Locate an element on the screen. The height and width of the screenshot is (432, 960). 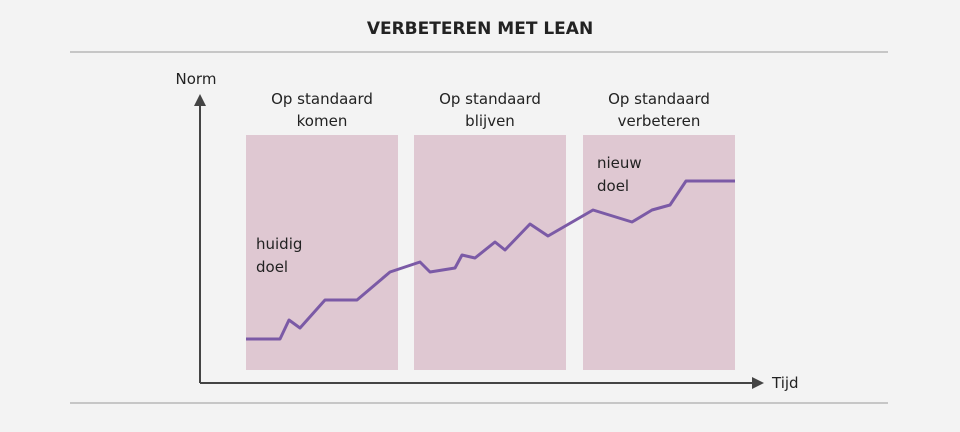
x-axis-label: Tijd is located at coordinates (785, 383).